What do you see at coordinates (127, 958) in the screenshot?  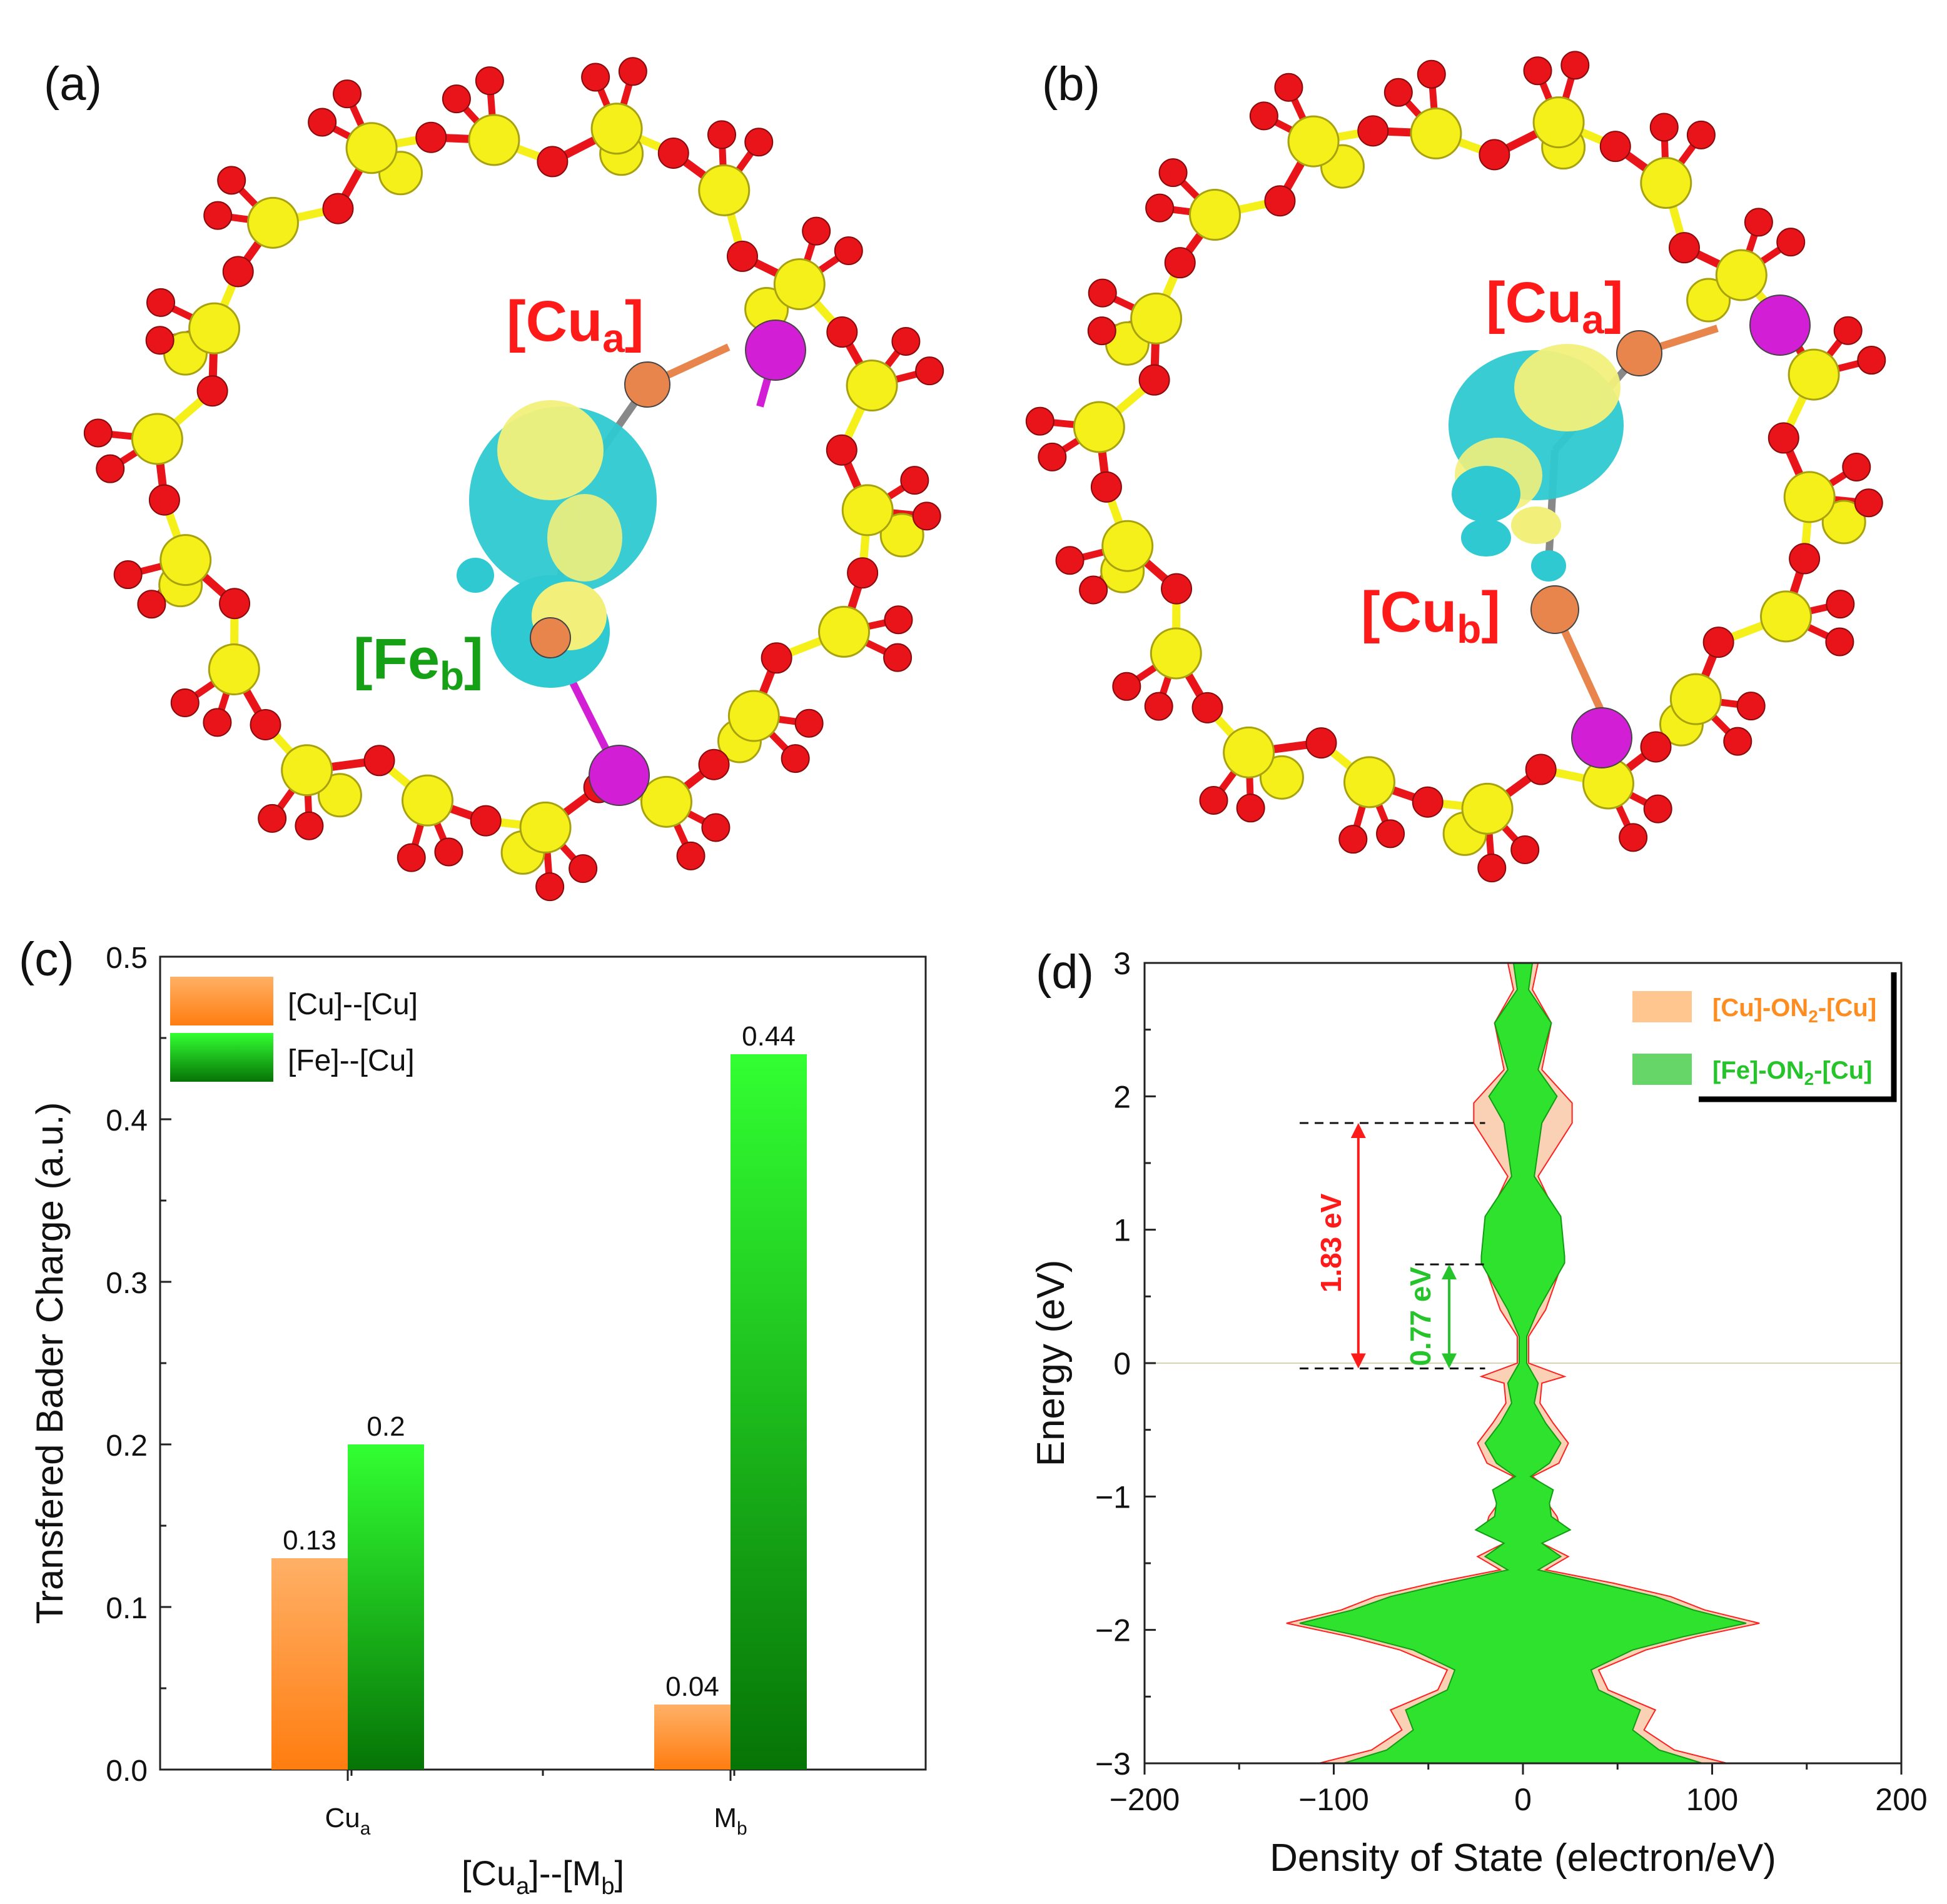 I see `y-tick-label: 0.5` at bounding box center [127, 958].